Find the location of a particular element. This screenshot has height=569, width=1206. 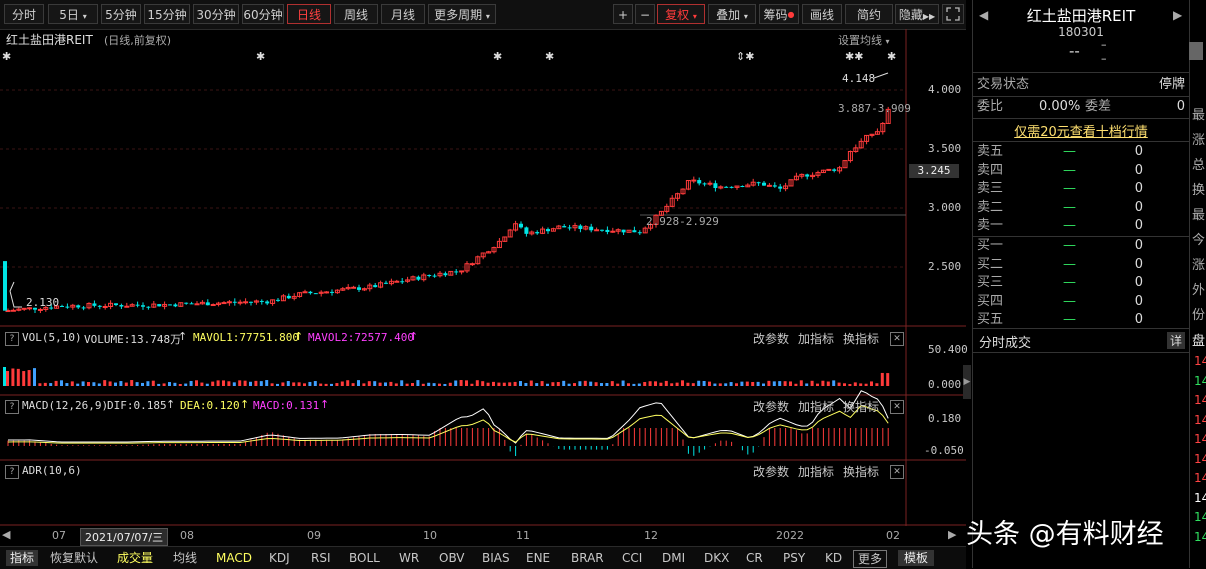

fullscreen-icon is located at coordinates (953, 14).